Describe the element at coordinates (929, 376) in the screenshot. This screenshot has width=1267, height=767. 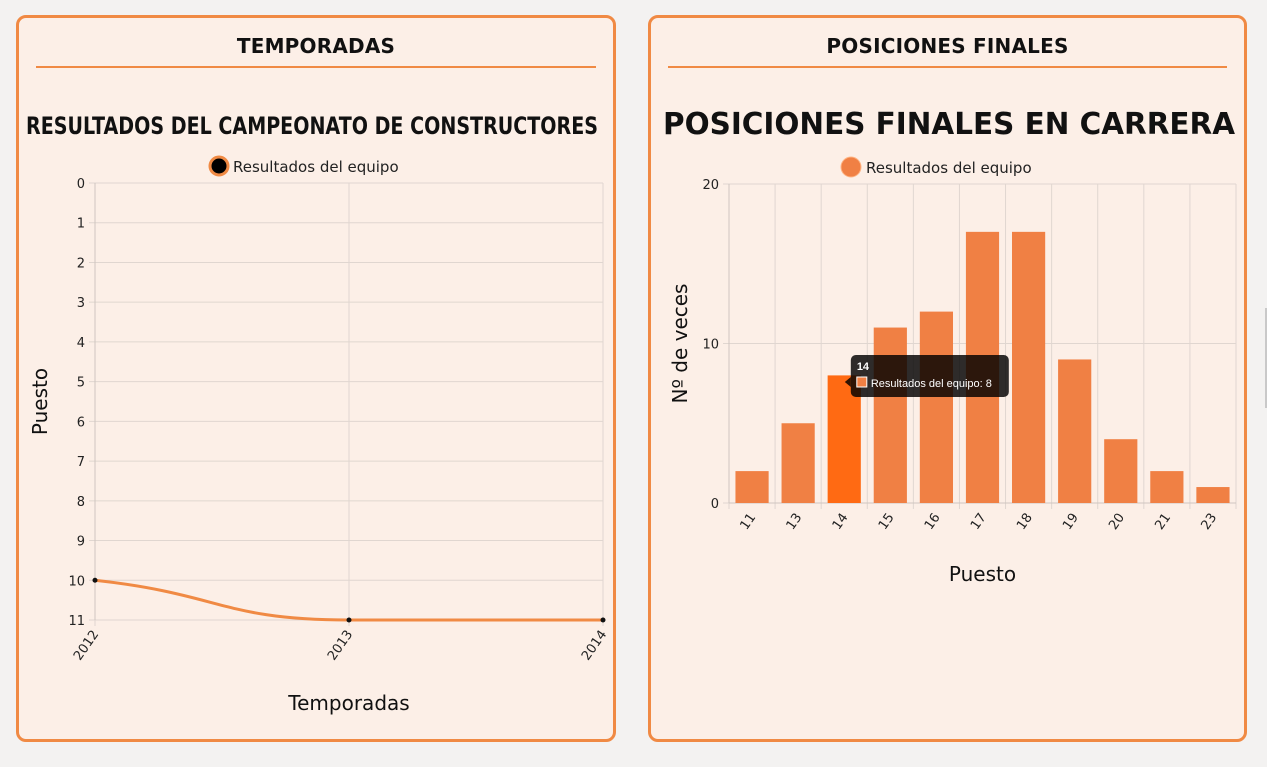
I see `tooltip-box` at that location.